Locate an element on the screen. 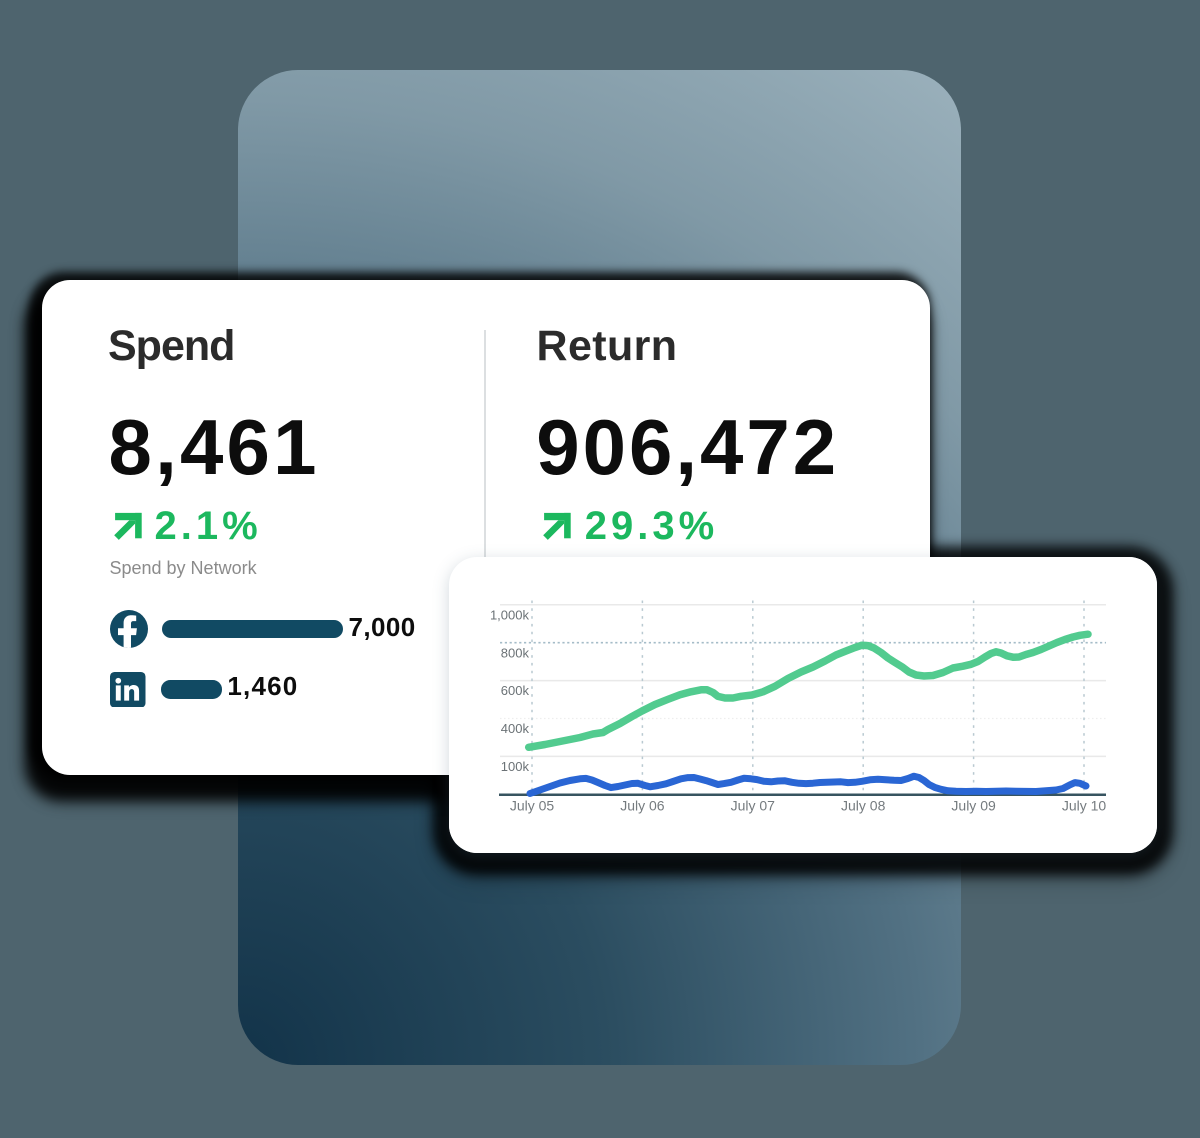 This screenshot has height=1138, width=1200. svg-text: 400k is located at coordinates (515, 728).